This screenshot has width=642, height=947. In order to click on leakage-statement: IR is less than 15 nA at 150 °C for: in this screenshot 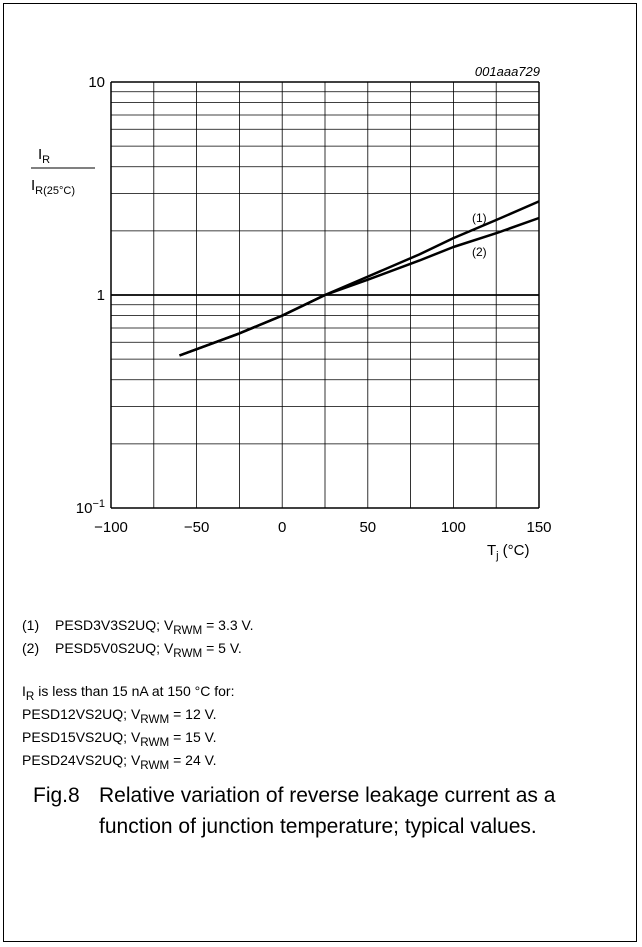, I will do `click(128, 693)`.